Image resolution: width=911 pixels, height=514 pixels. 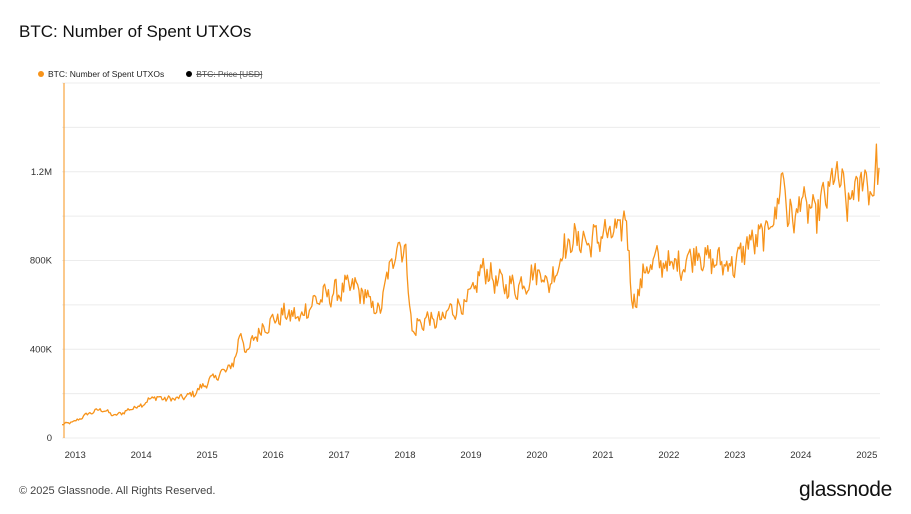 I want to click on x-tick-label: 2018, so click(x=404, y=455).